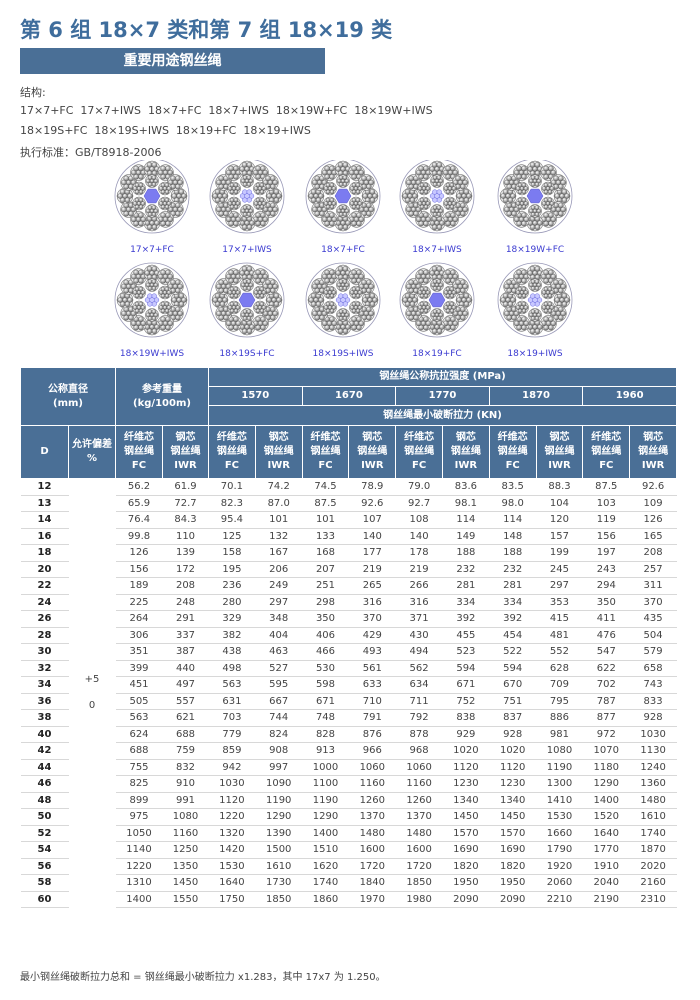 The width and height of the screenshot is (700, 1000). I want to click on value-cell: 476, so click(606, 635).